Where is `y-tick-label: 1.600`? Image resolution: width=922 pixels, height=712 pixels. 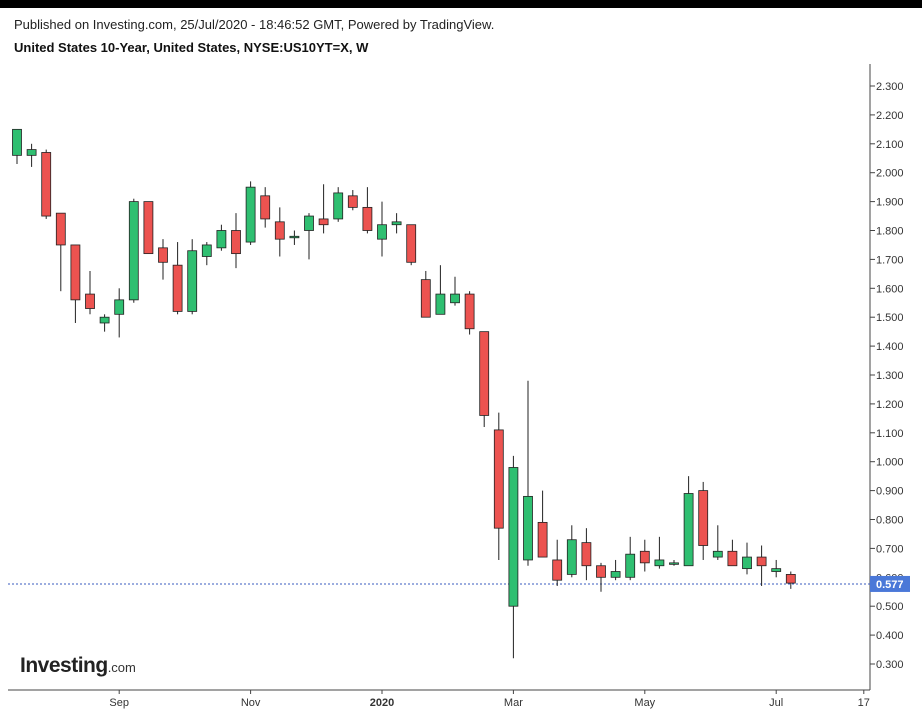
y-tick-label: 1.600 is located at coordinates (890, 289).